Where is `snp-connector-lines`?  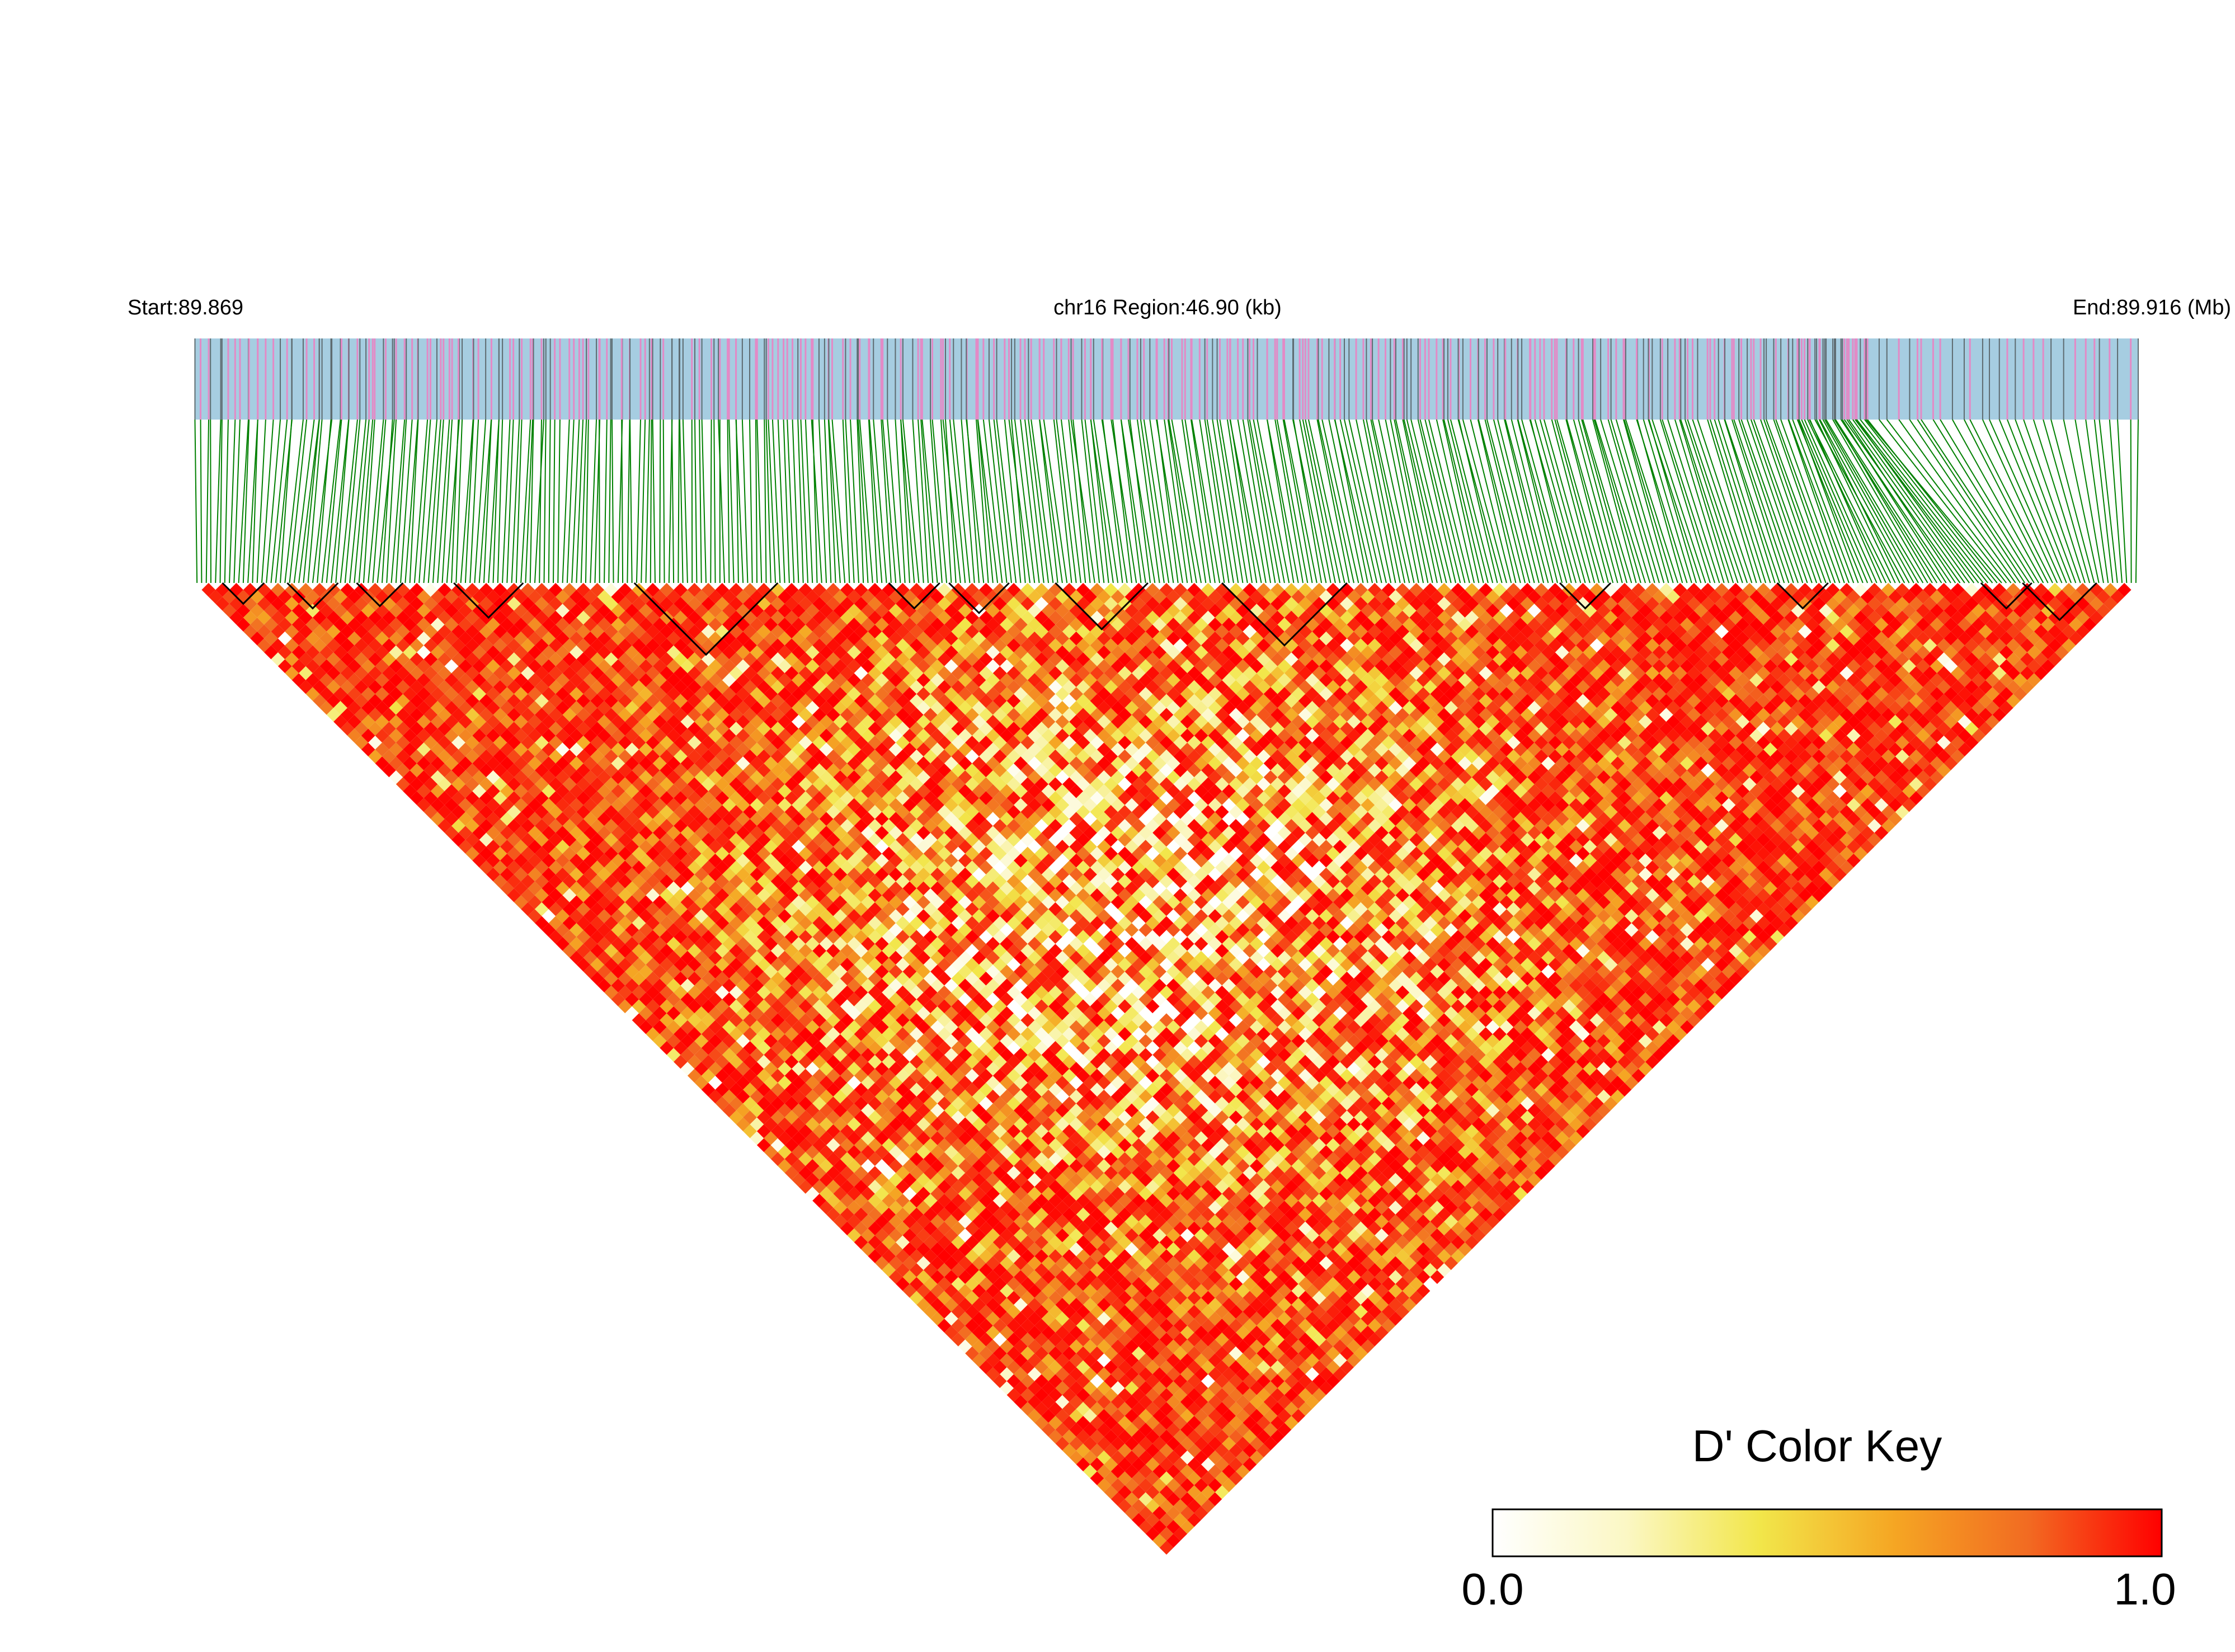
snp-connector-lines is located at coordinates (1166, 501).